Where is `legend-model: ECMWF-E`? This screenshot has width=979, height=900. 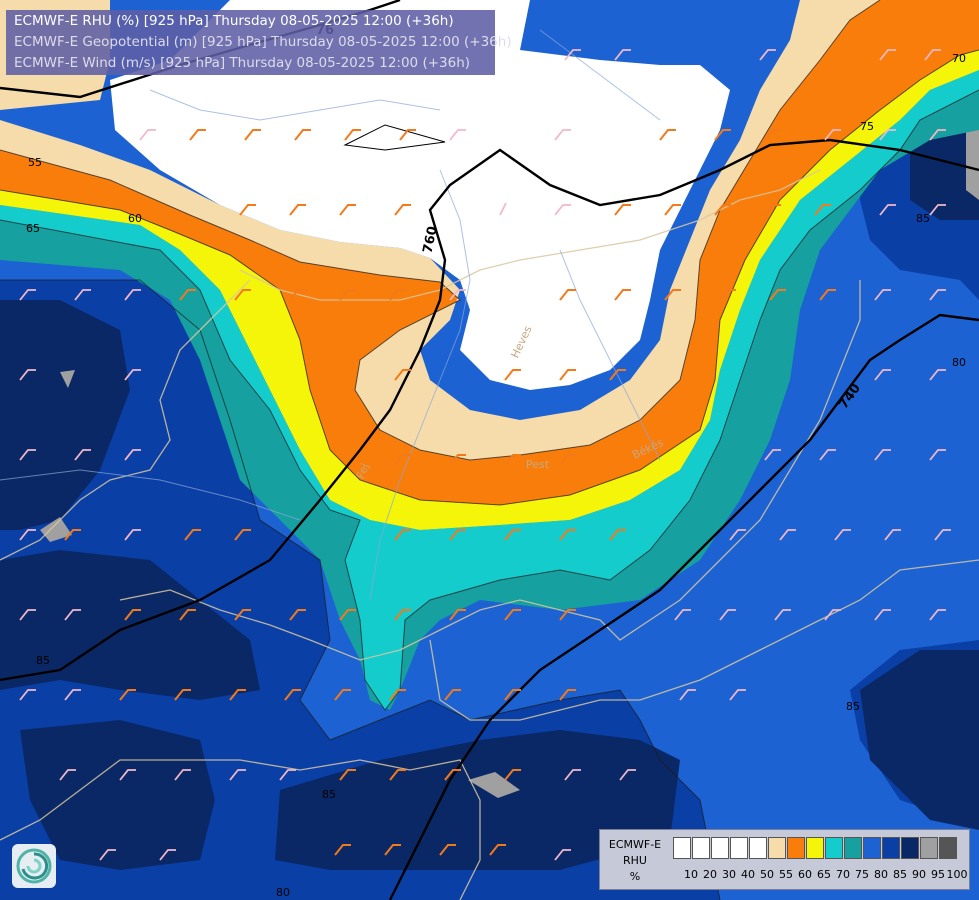
legend-model: ECMWF-E is located at coordinates (635, 844).